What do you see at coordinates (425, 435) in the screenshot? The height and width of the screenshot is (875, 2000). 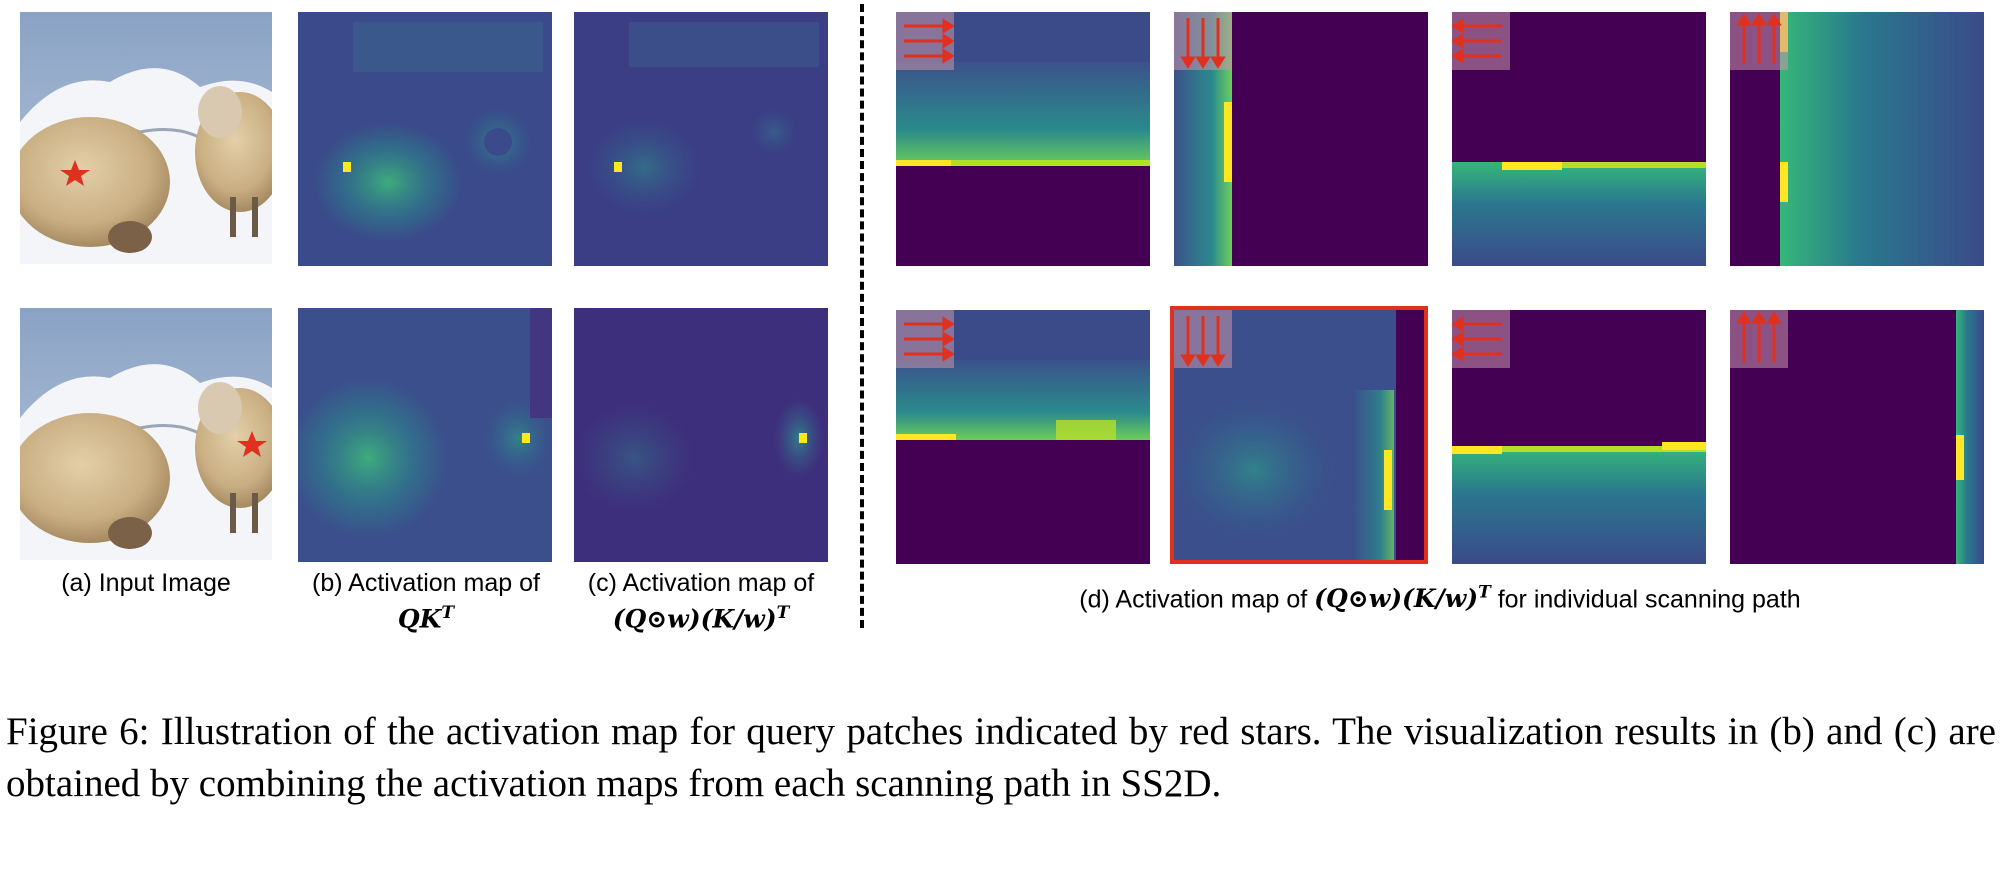 I see `qk-activation-map-bottom` at bounding box center [425, 435].